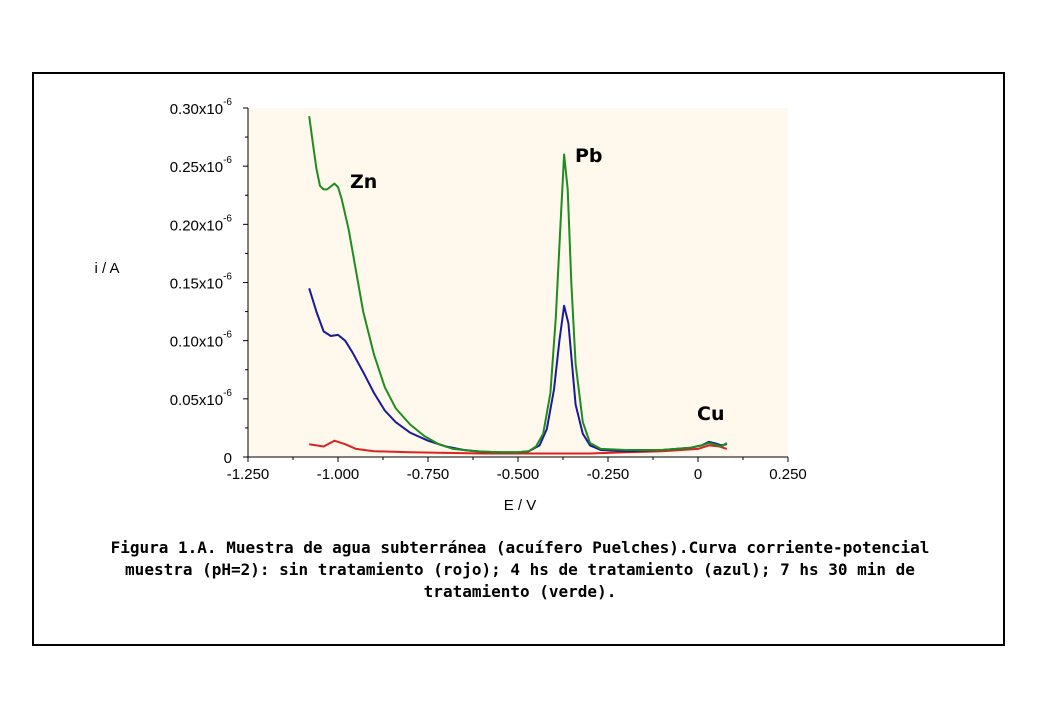 The height and width of the screenshot is (719, 1039). Describe the element at coordinates (201, 398) in the screenshot. I see `y-tick-label: 0.05x10⁻⁶` at that location.